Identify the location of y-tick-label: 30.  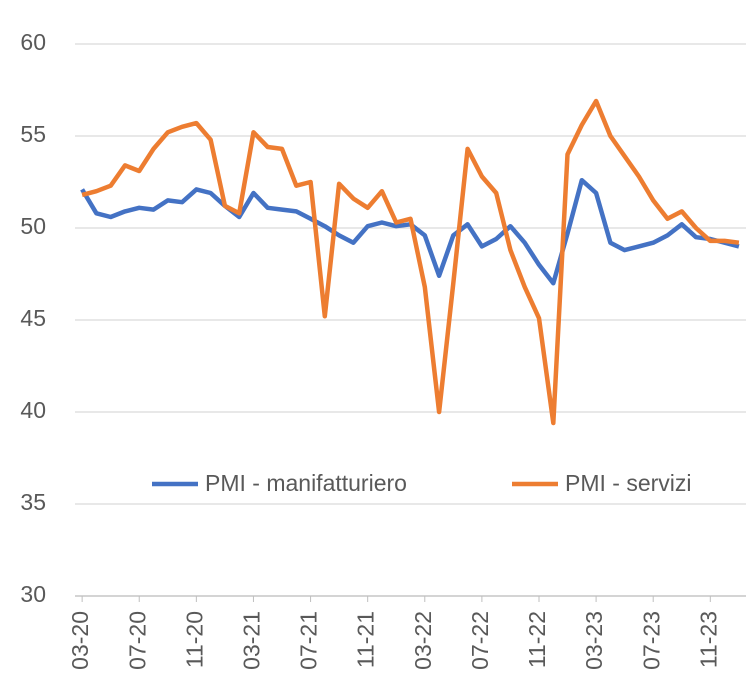
(33, 594).